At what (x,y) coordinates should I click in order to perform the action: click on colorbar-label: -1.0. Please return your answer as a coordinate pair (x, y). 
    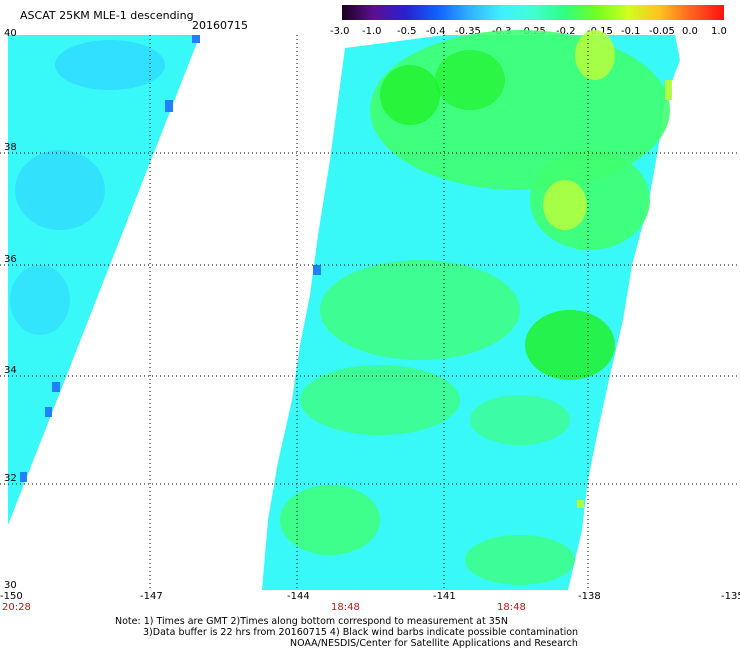
    Looking at the image, I should click on (372, 31).